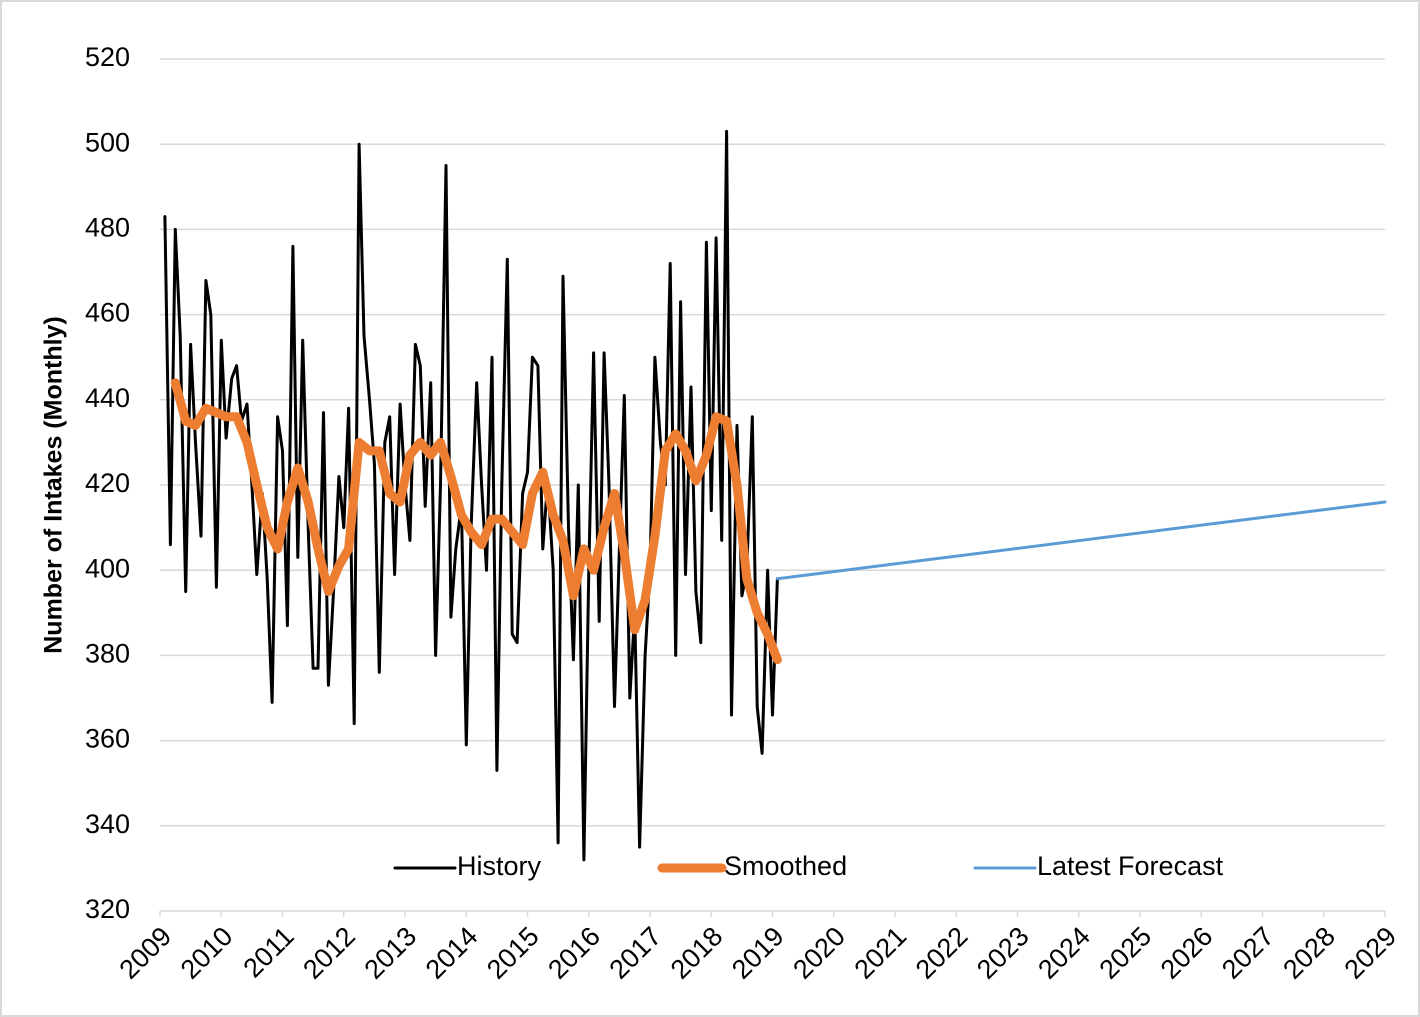 The height and width of the screenshot is (1017, 1420). Describe the element at coordinates (107, 909) in the screenshot. I see `y-tick-label: 320` at that location.